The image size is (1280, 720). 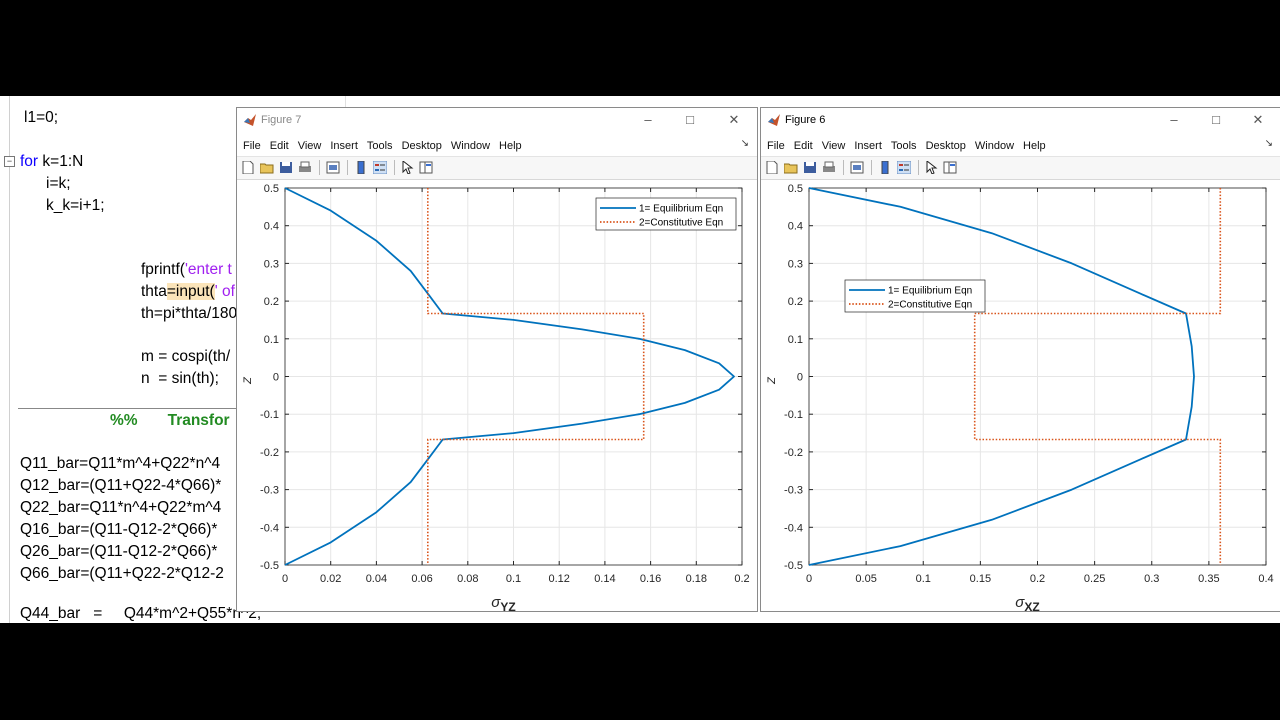 What do you see at coordinates (741, 579) in the screenshot?
I see `x-tick-label: 0.2` at bounding box center [741, 579].